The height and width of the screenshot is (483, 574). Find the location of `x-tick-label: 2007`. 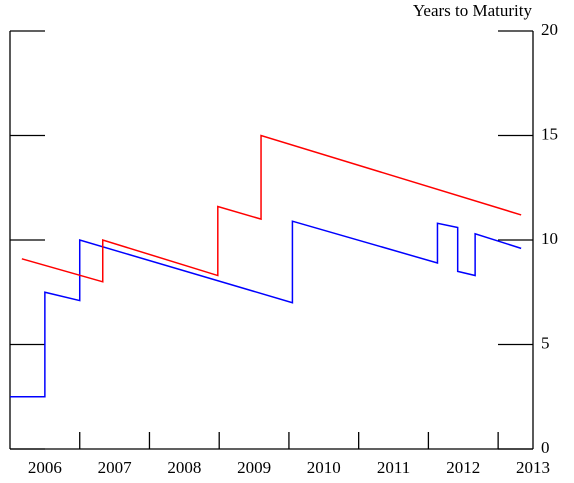

x-tick-label: 2007 is located at coordinates (115, 467).